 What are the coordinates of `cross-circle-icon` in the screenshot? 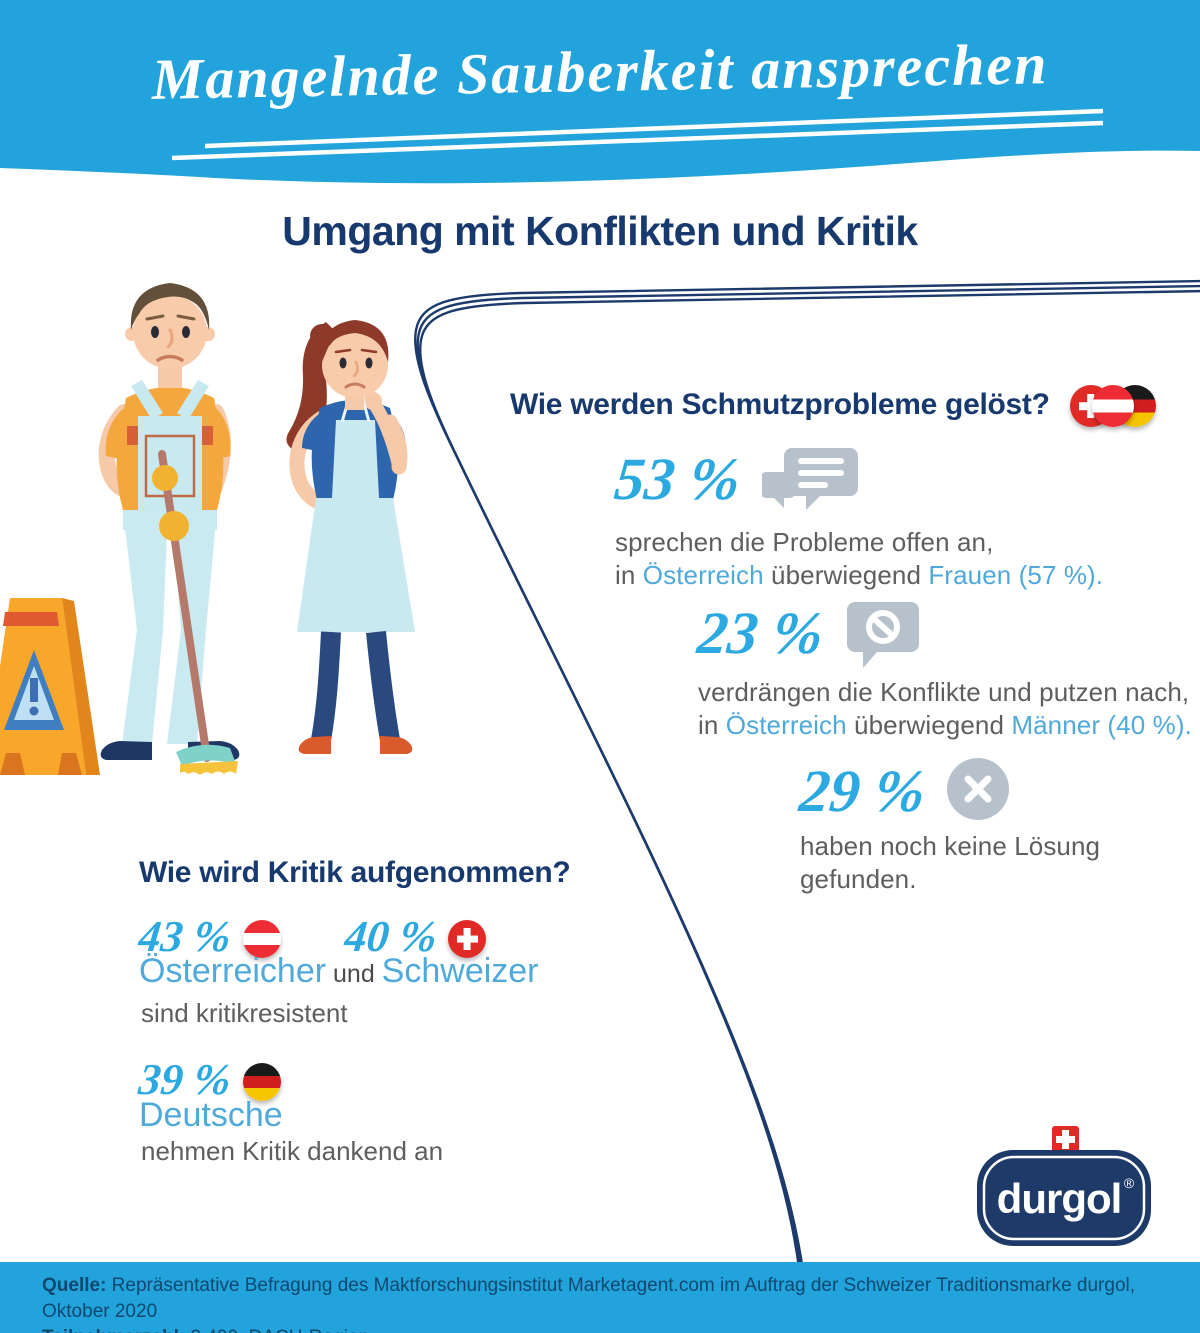 It's located at (977, 789).